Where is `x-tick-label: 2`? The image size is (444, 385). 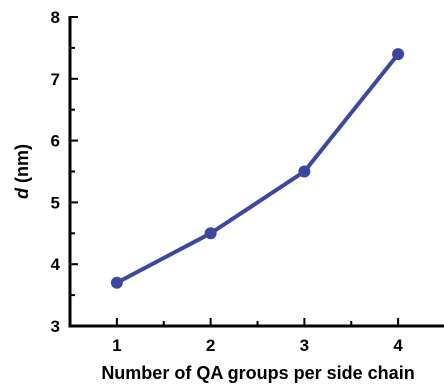 x-tick-label: 2 is located at coordinates (210, 345).